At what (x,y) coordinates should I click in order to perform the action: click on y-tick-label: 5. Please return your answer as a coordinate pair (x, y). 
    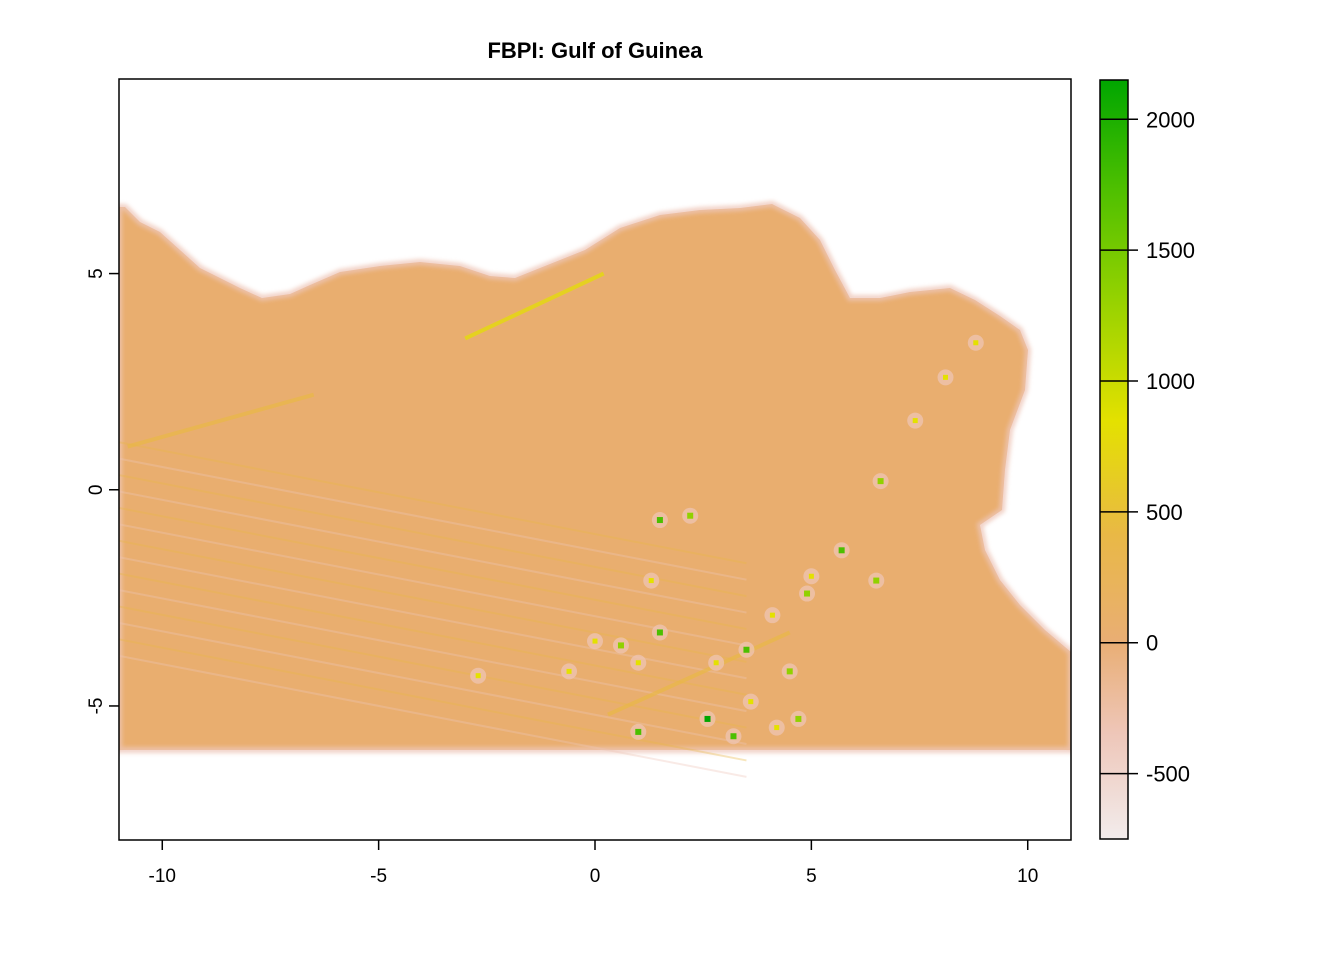
    Looking at the image, I should click on (96, 273).